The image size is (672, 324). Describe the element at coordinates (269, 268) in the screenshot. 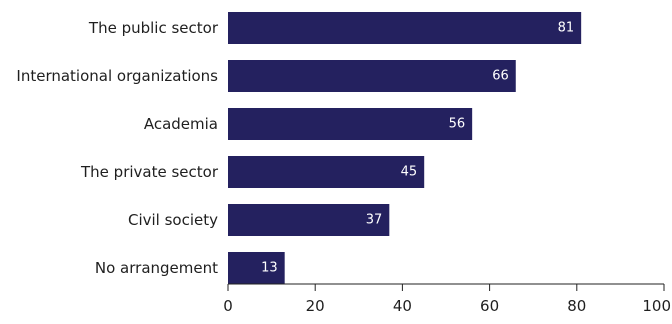

I see `data-label: 13` at that location.